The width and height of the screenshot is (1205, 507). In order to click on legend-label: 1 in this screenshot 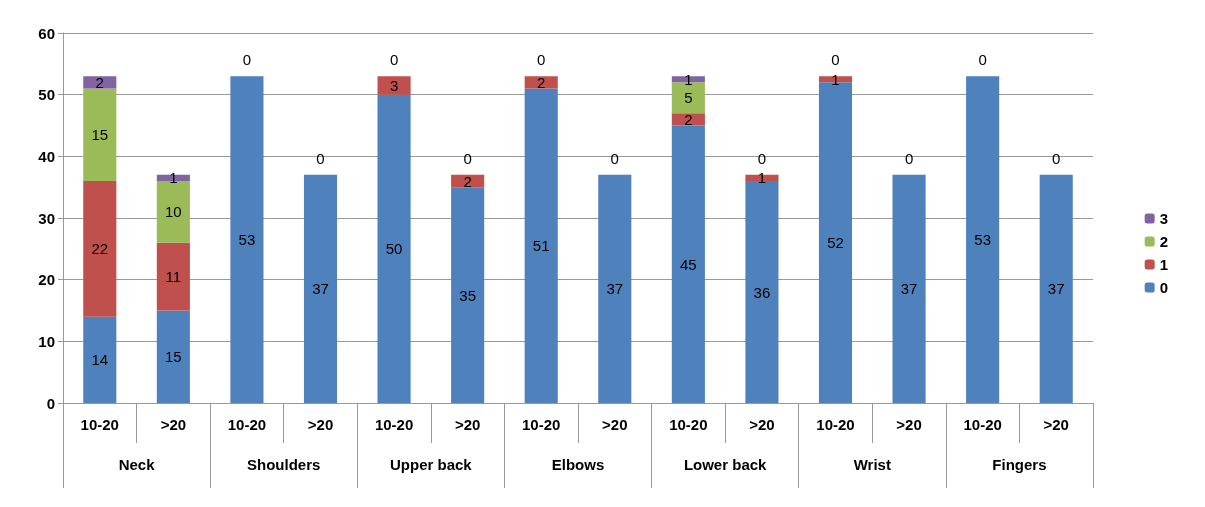, I will do `click(1163, 264)`.